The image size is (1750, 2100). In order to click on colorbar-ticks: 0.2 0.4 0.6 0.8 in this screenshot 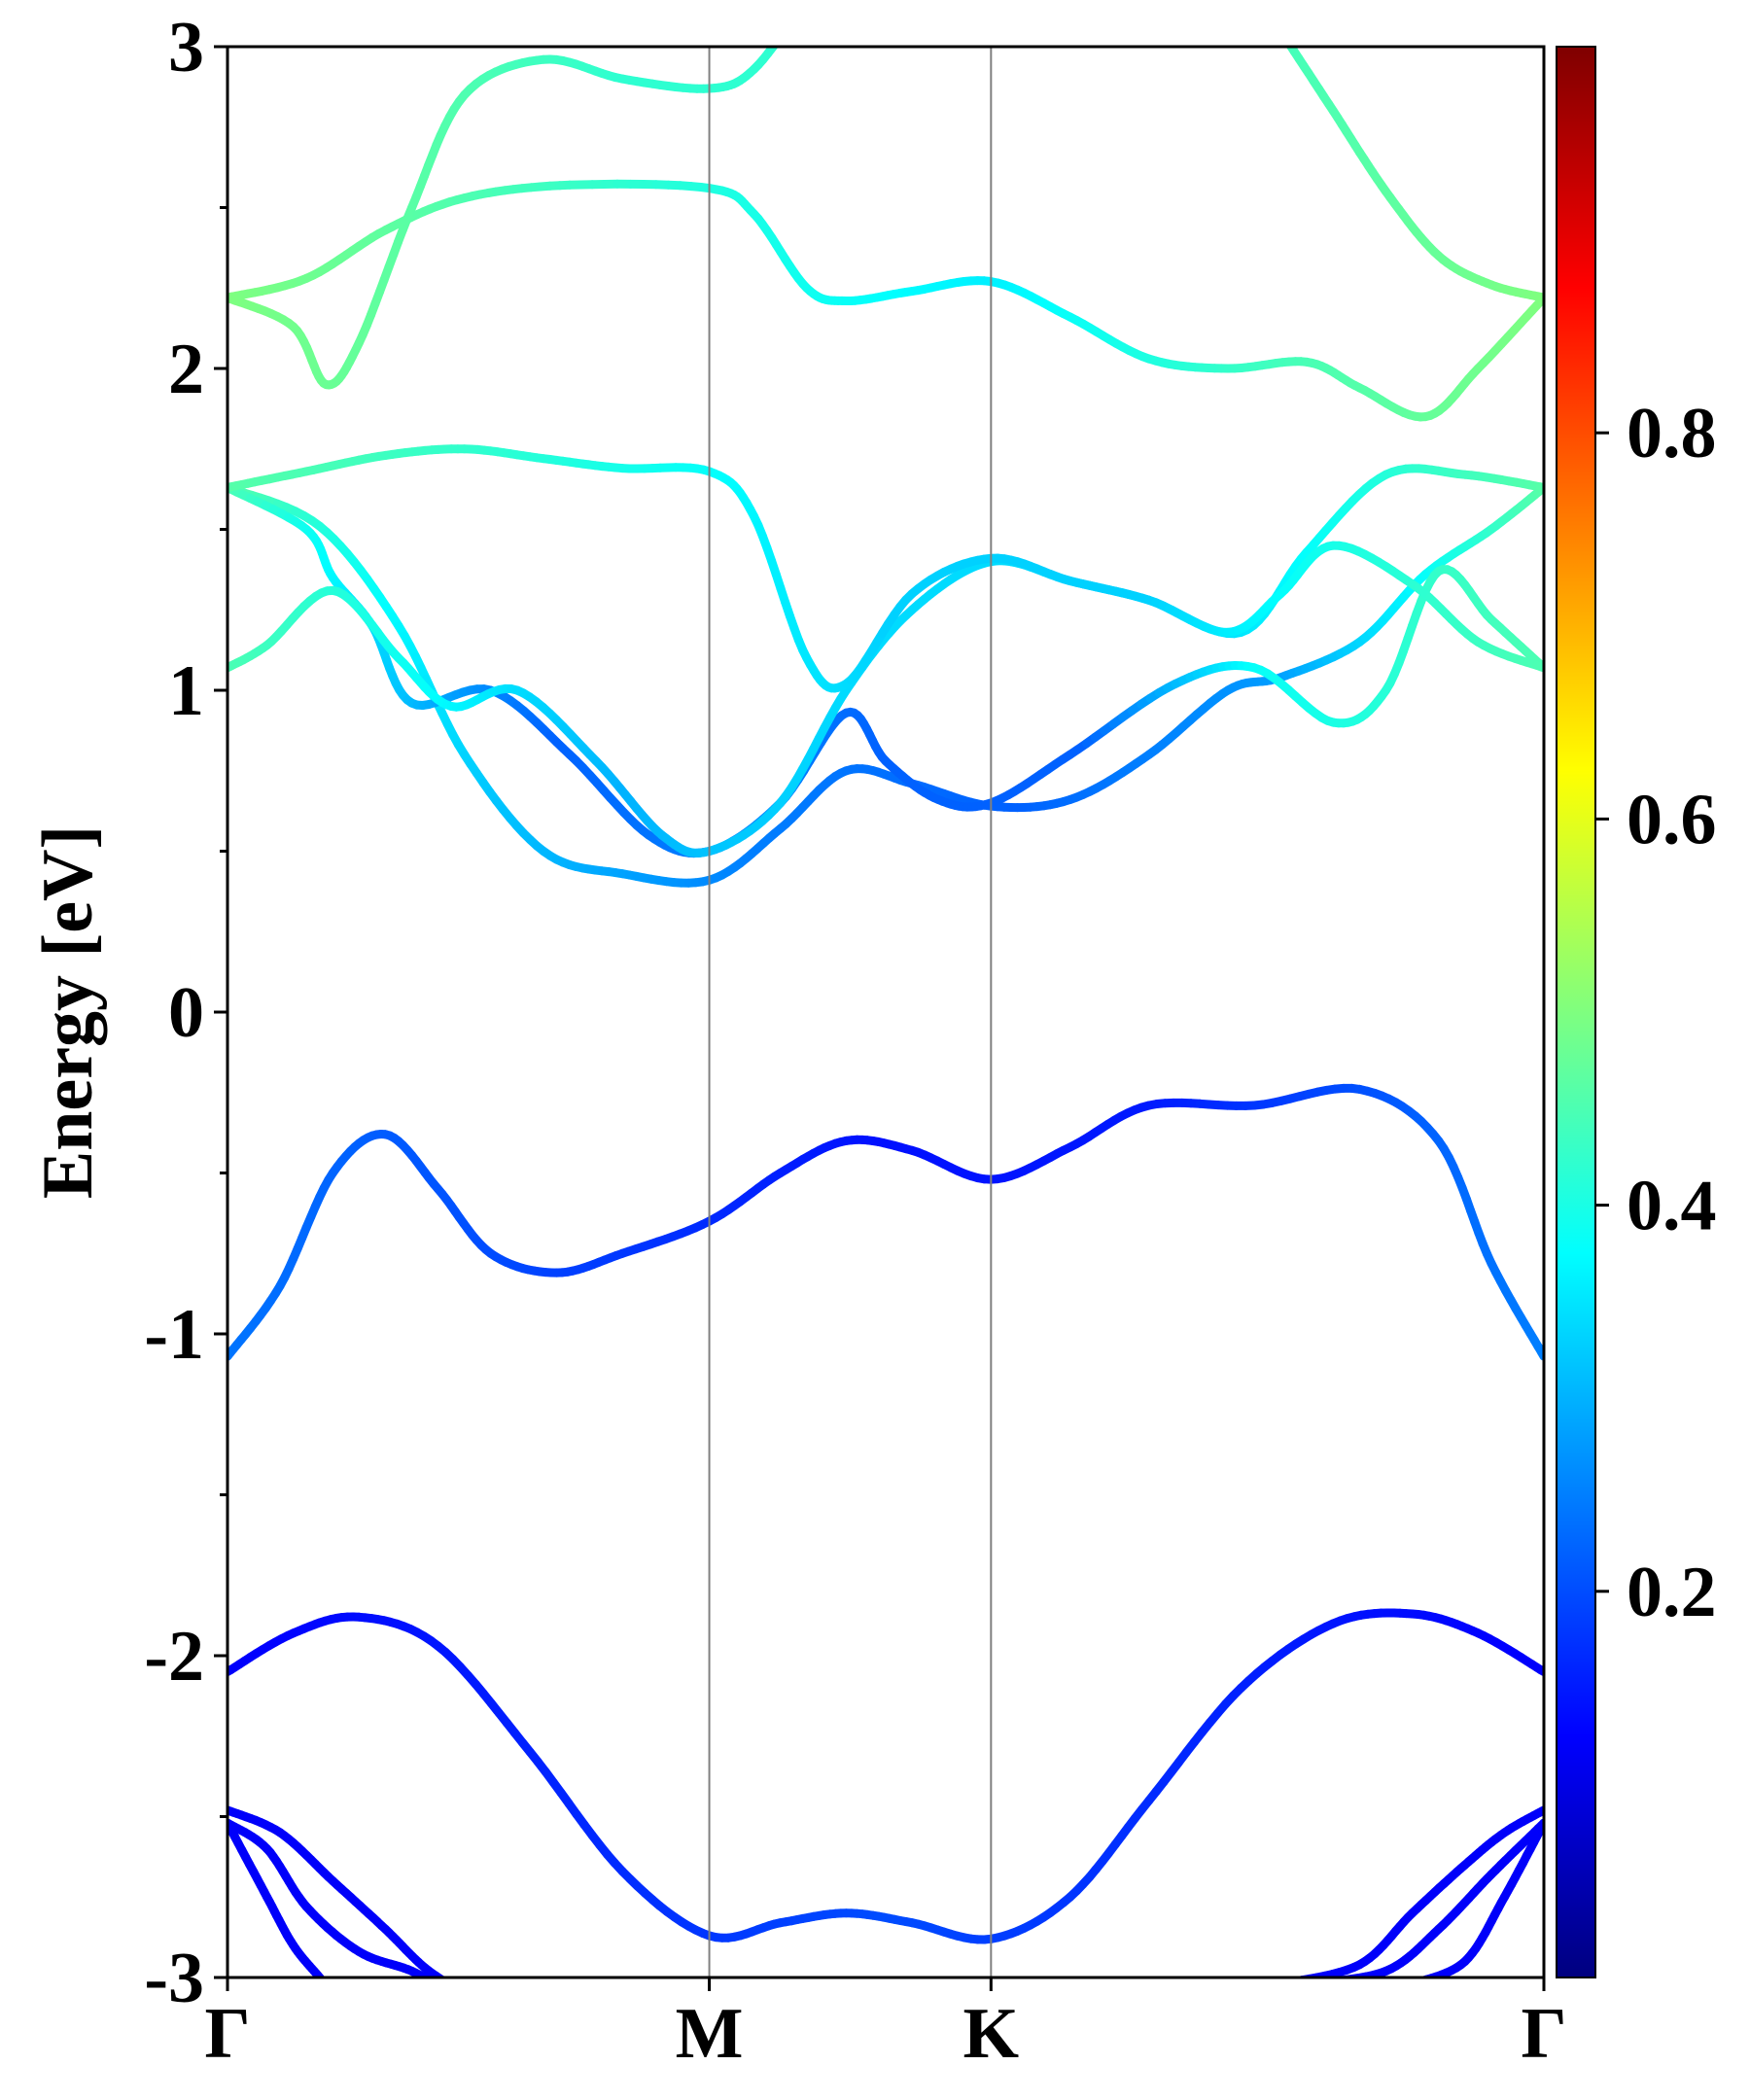, I will do `click(1656, 1013)`.